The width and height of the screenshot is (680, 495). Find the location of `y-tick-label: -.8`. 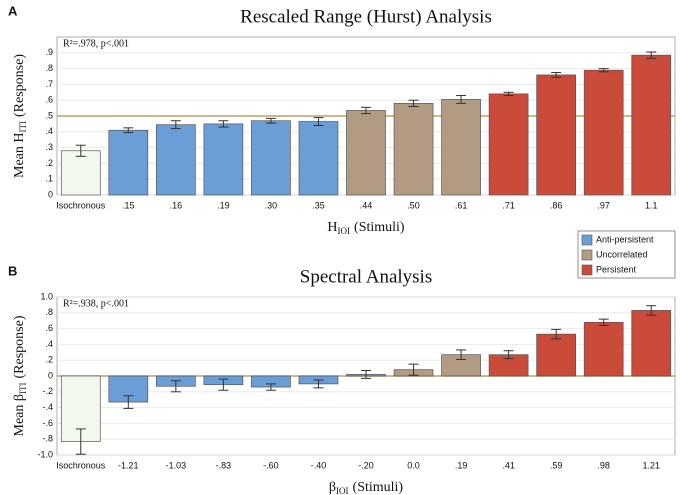

y-tick-label: -.8 is located at coordinates (47, 439).